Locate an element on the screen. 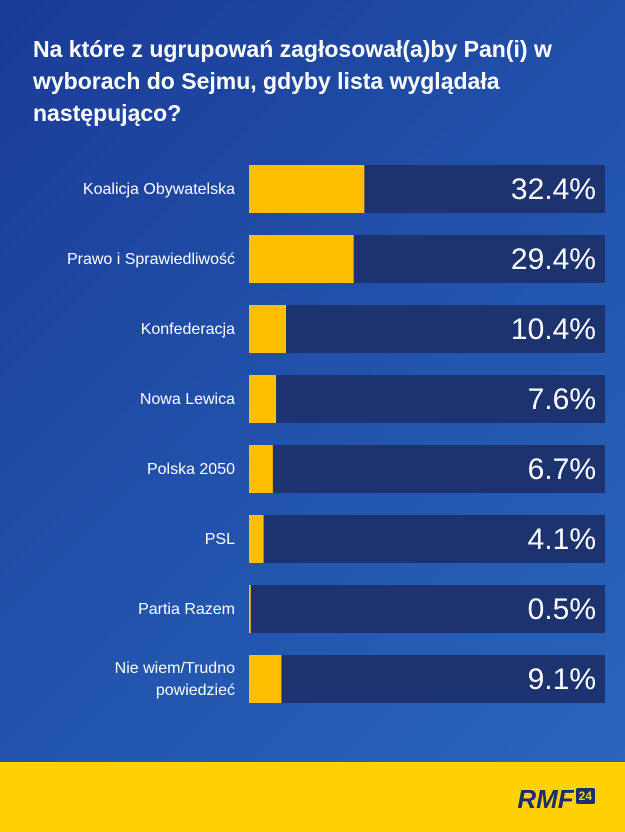 The height and width of the screenshot is (832, 625). category-label-line: Prawo i Sprawiedliwość is located at coordinates (151, 259).